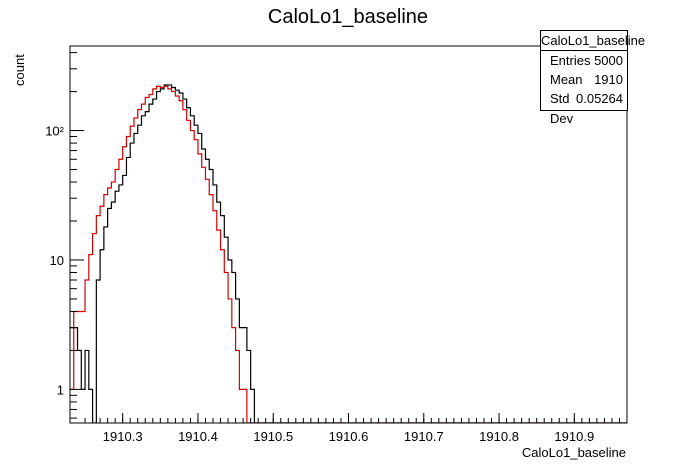 The height and width of the screenshot is (472, 696). Describe the element at coordinates (584, 79) in the screenshot. I see `stats-mean-row: Mean 1910` at that location.